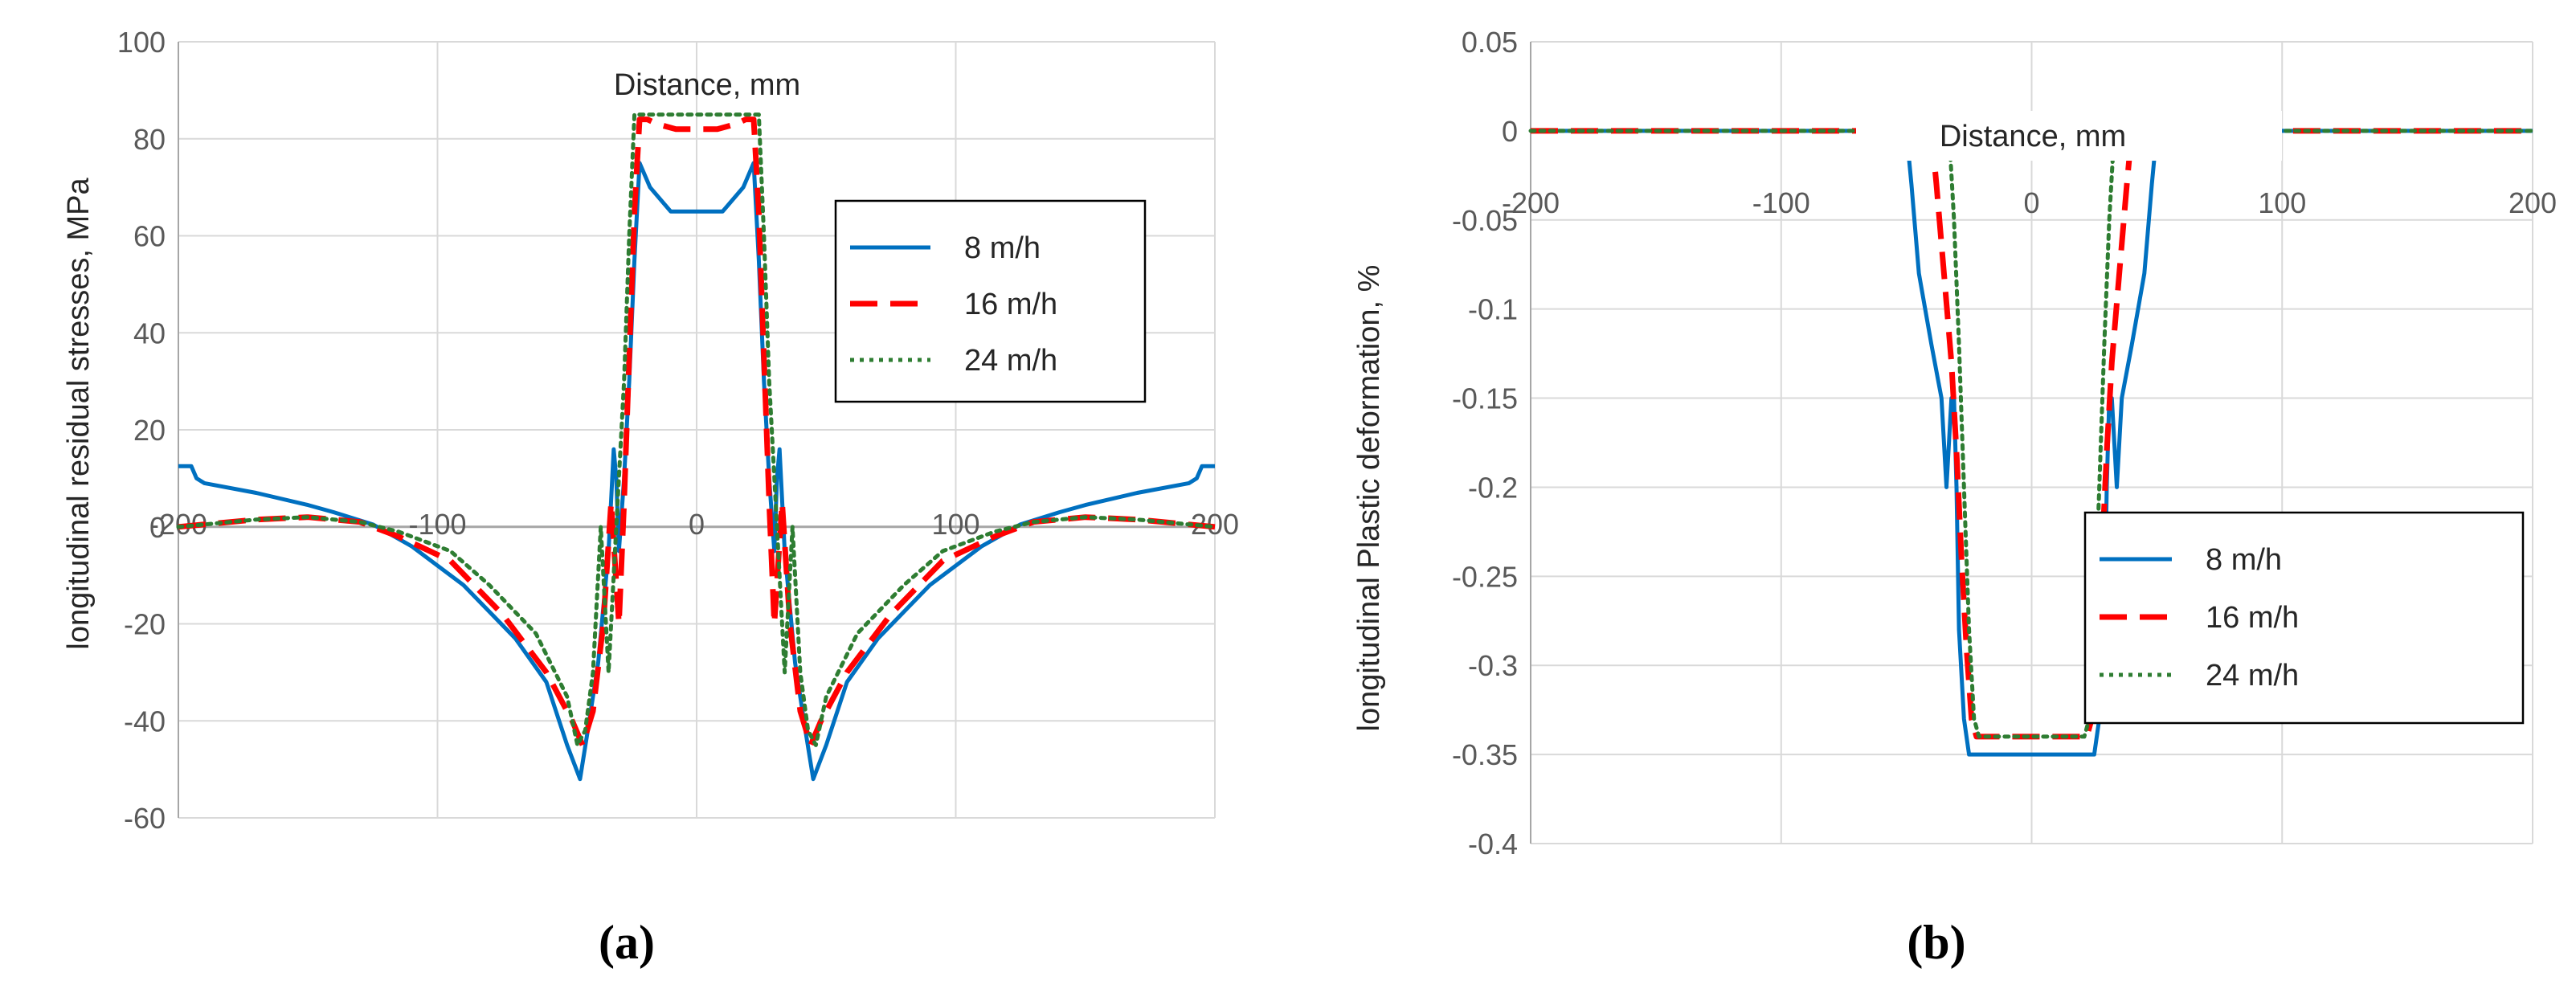 The height and width of the screenshot is (993, 2576). I want to click on y-tick-label: -0.3, so click(1493, 665).